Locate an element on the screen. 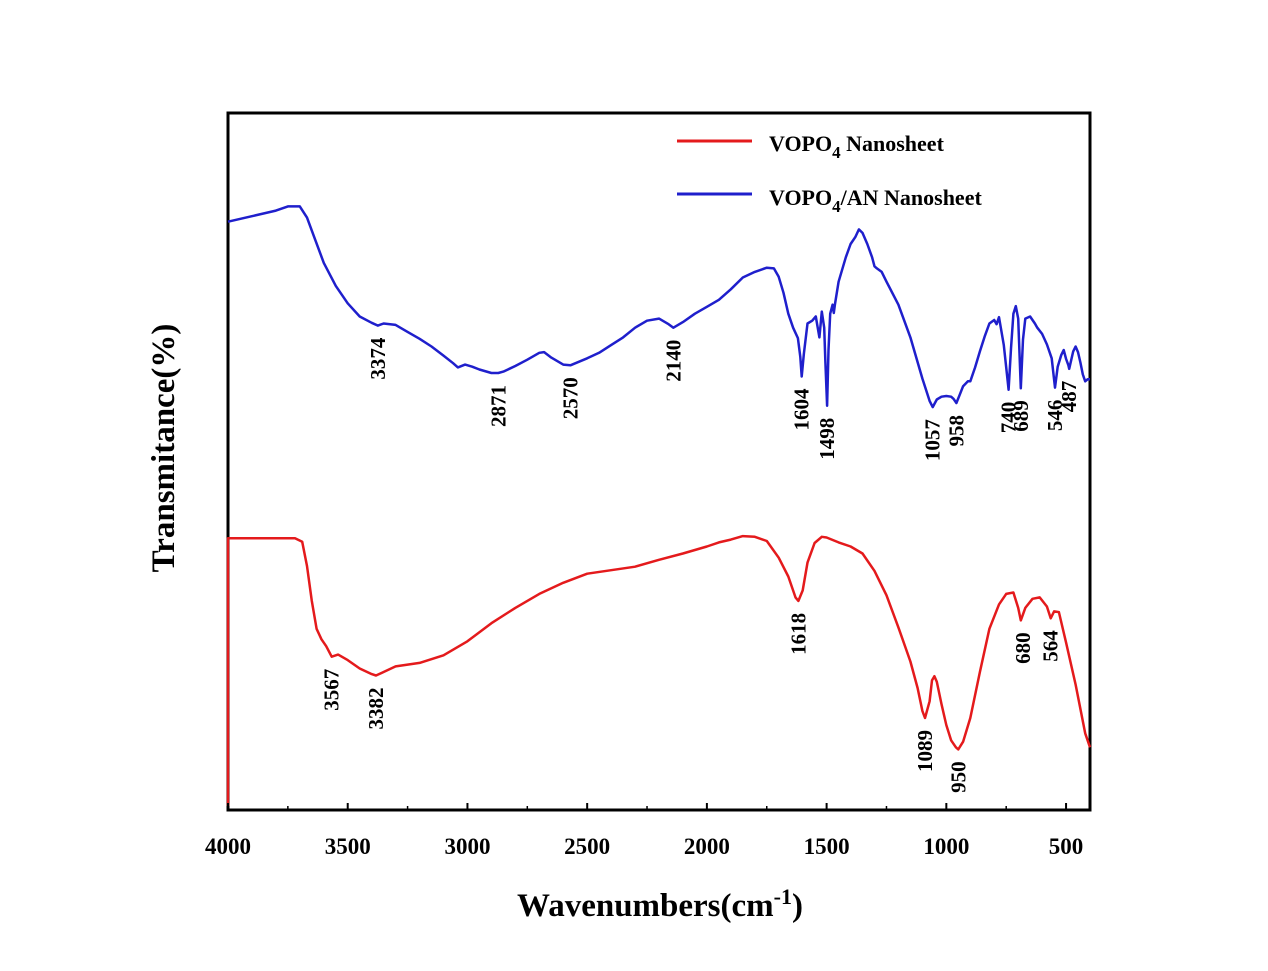 Image resolution: width=1268 pixels, height=971 pixels. peak-label: 1089 is located at coordinates (925, 751).